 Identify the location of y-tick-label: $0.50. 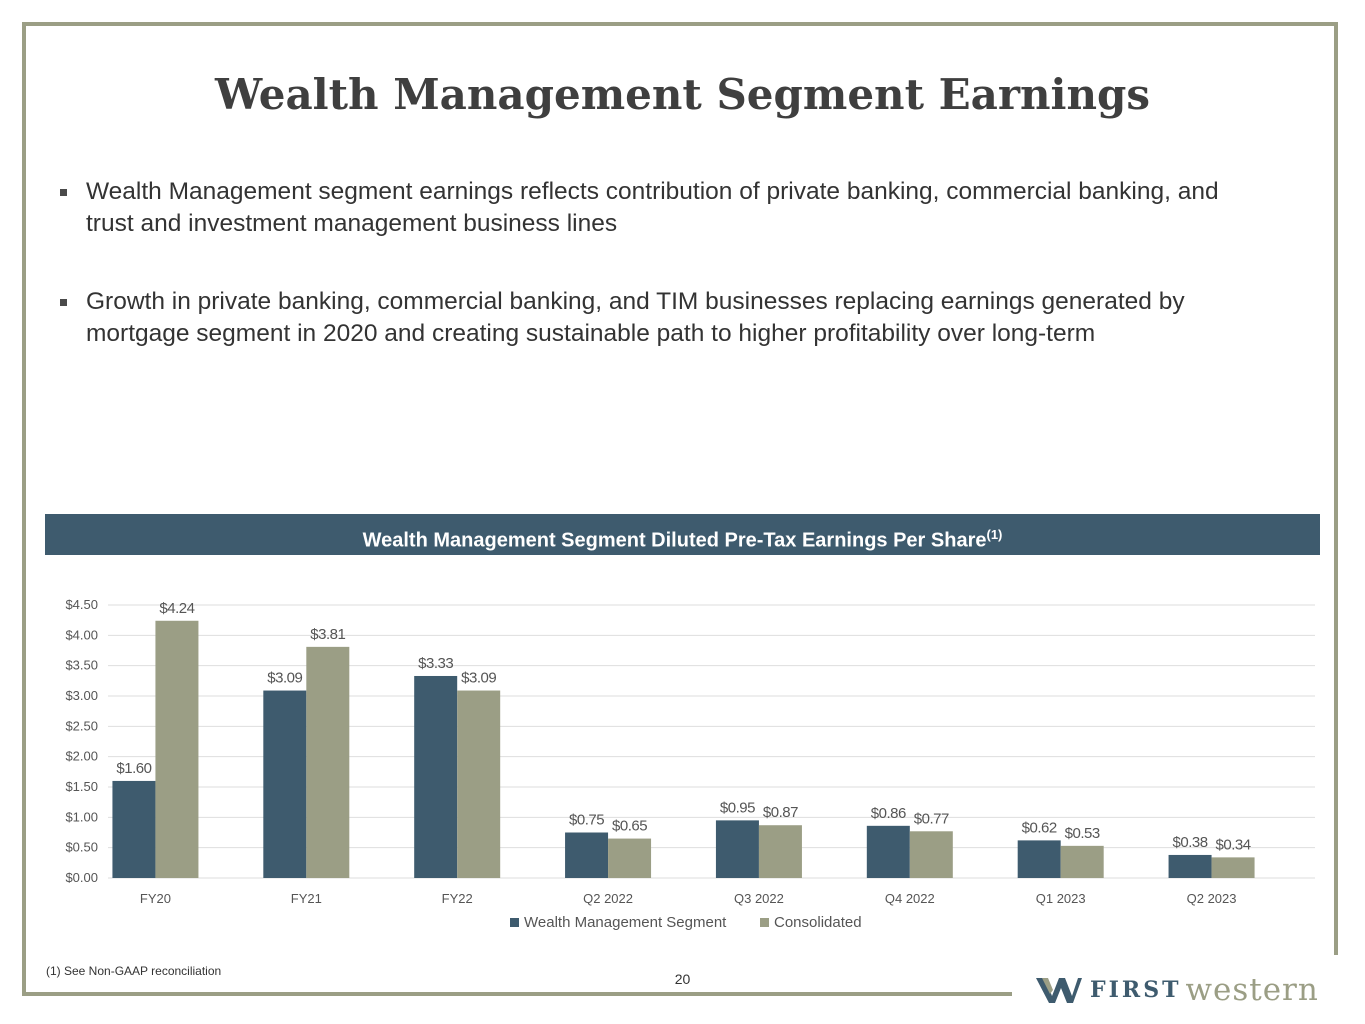
(81, 847).